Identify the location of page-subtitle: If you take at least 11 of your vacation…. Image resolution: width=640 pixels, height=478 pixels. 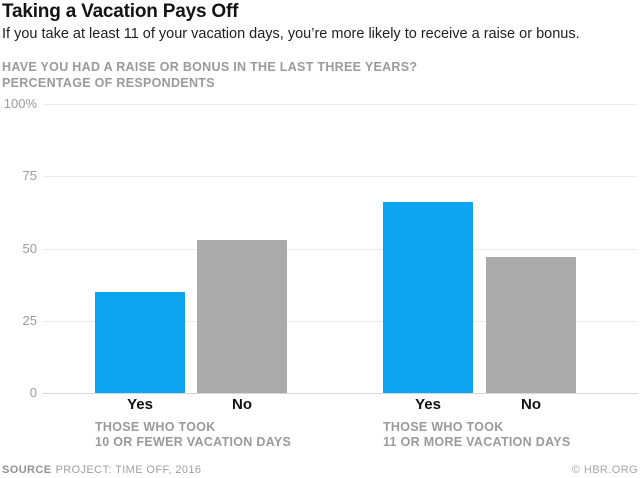
(291, 34).